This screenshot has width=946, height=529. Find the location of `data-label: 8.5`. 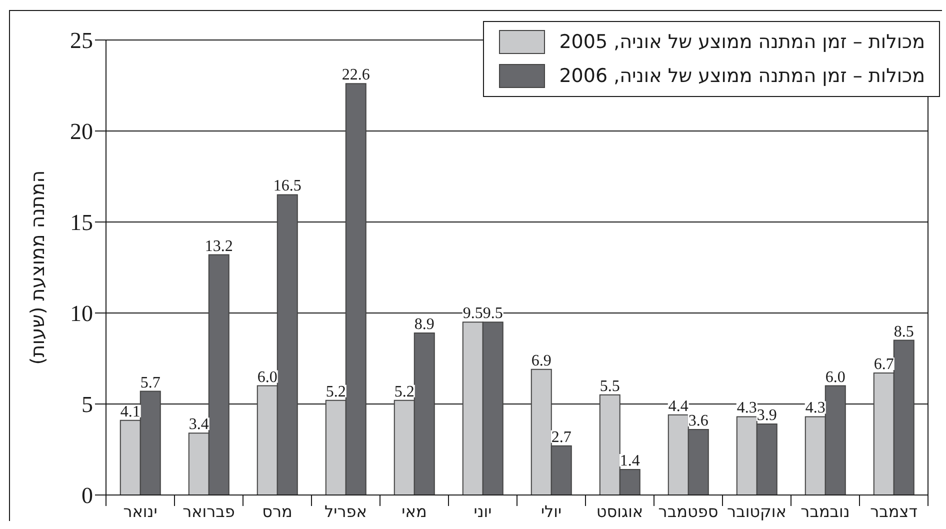

data-label: 8.5 is located at coordinates (904, 331).